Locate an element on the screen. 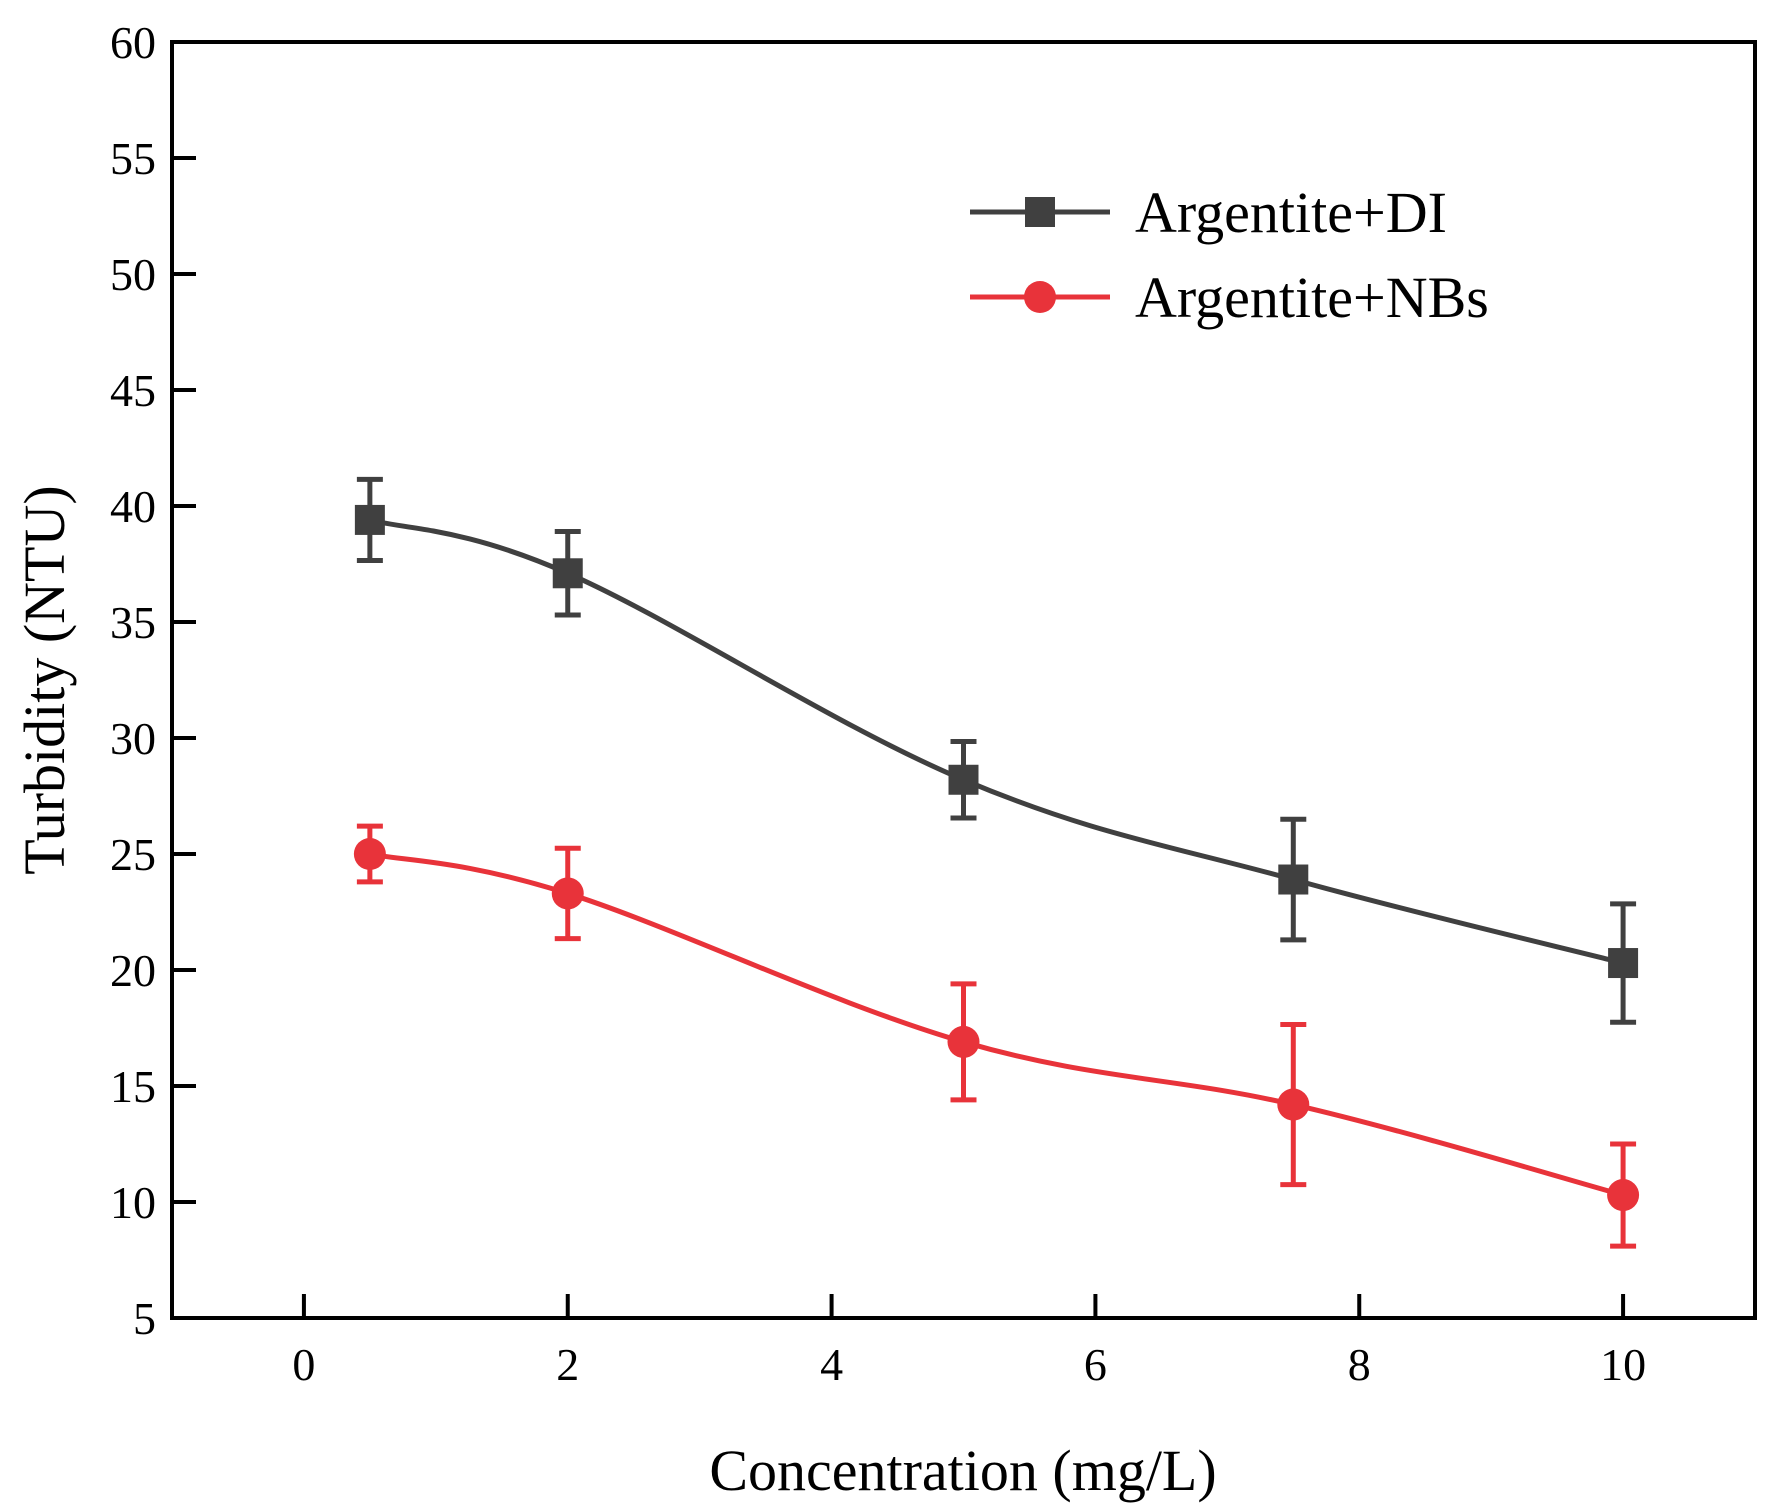 This screenshot has width=1773, height=1509. legend-label: Argentite+NBs is located at coordinates (1312, 297).